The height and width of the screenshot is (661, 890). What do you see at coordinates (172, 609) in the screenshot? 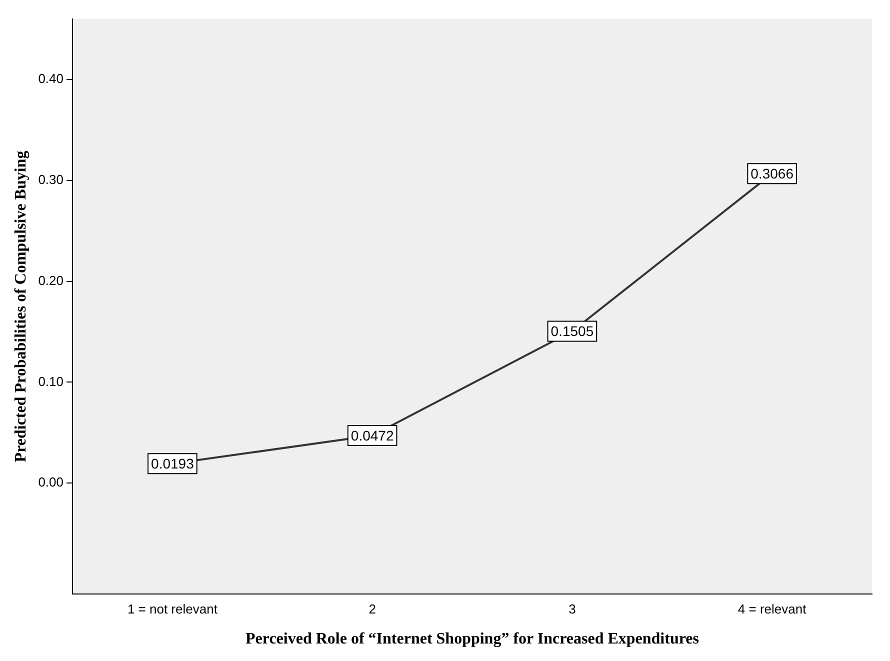
I see `x-tick-label: 1 = not relevant` at bounding box center [172, 609].